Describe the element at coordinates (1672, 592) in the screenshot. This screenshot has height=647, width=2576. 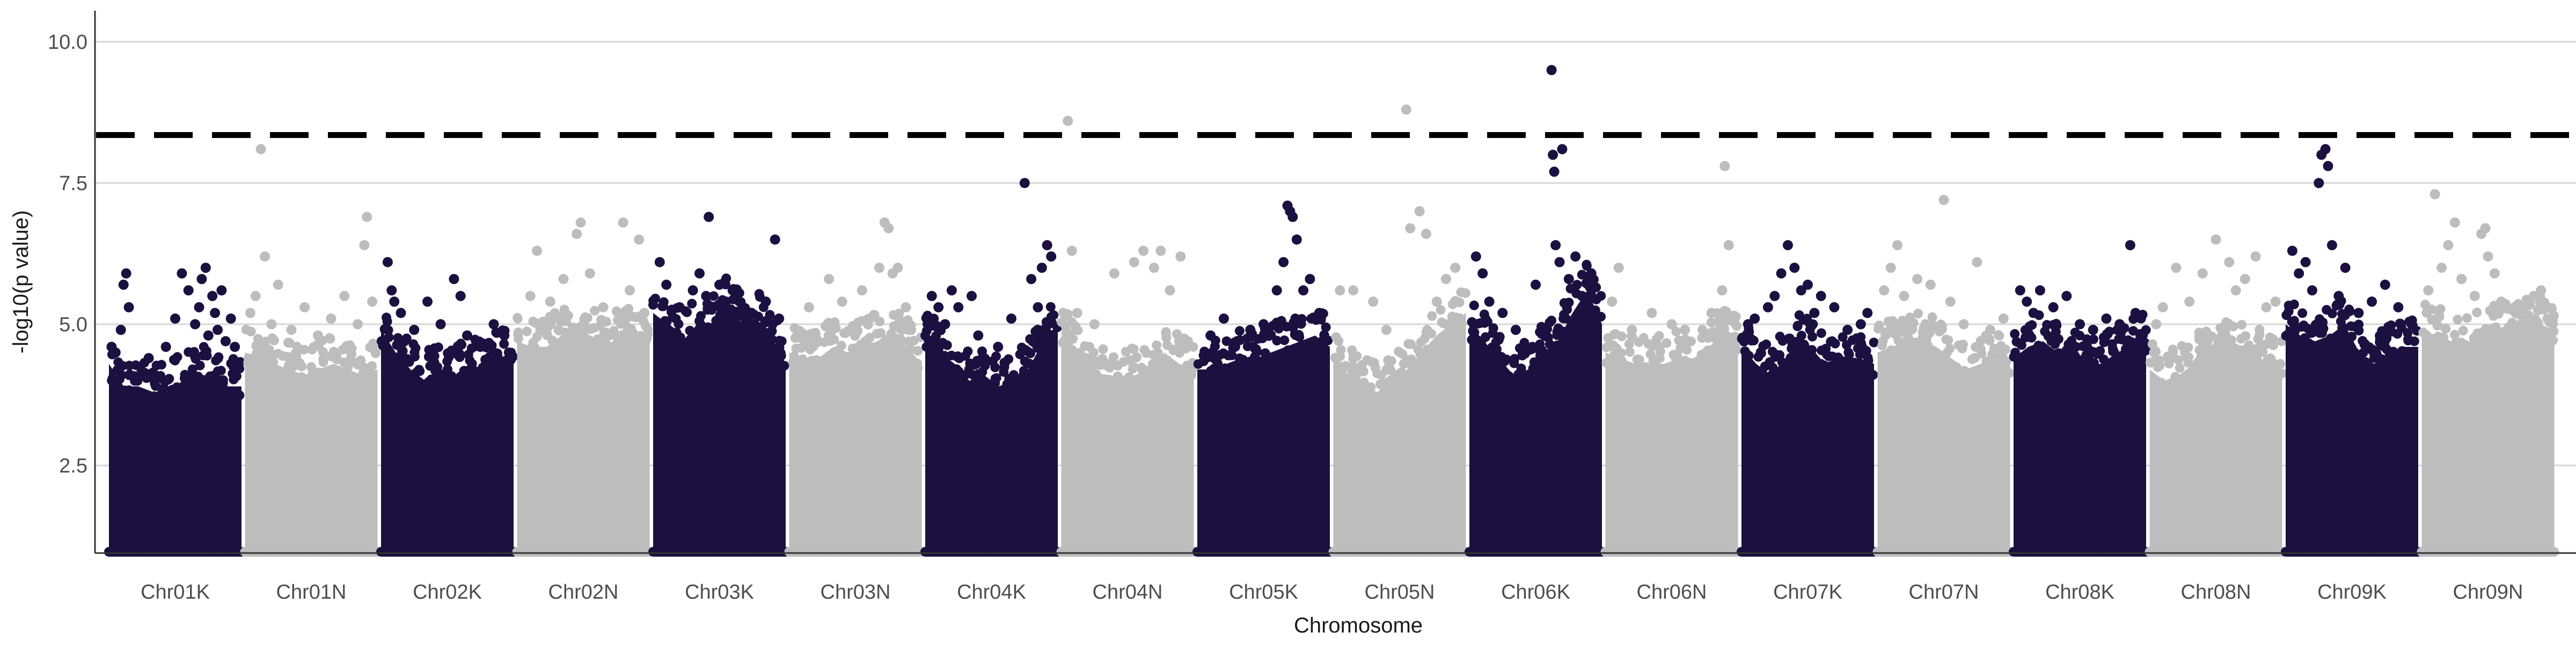
I see `x-tick-label: Chr06N` at that location.